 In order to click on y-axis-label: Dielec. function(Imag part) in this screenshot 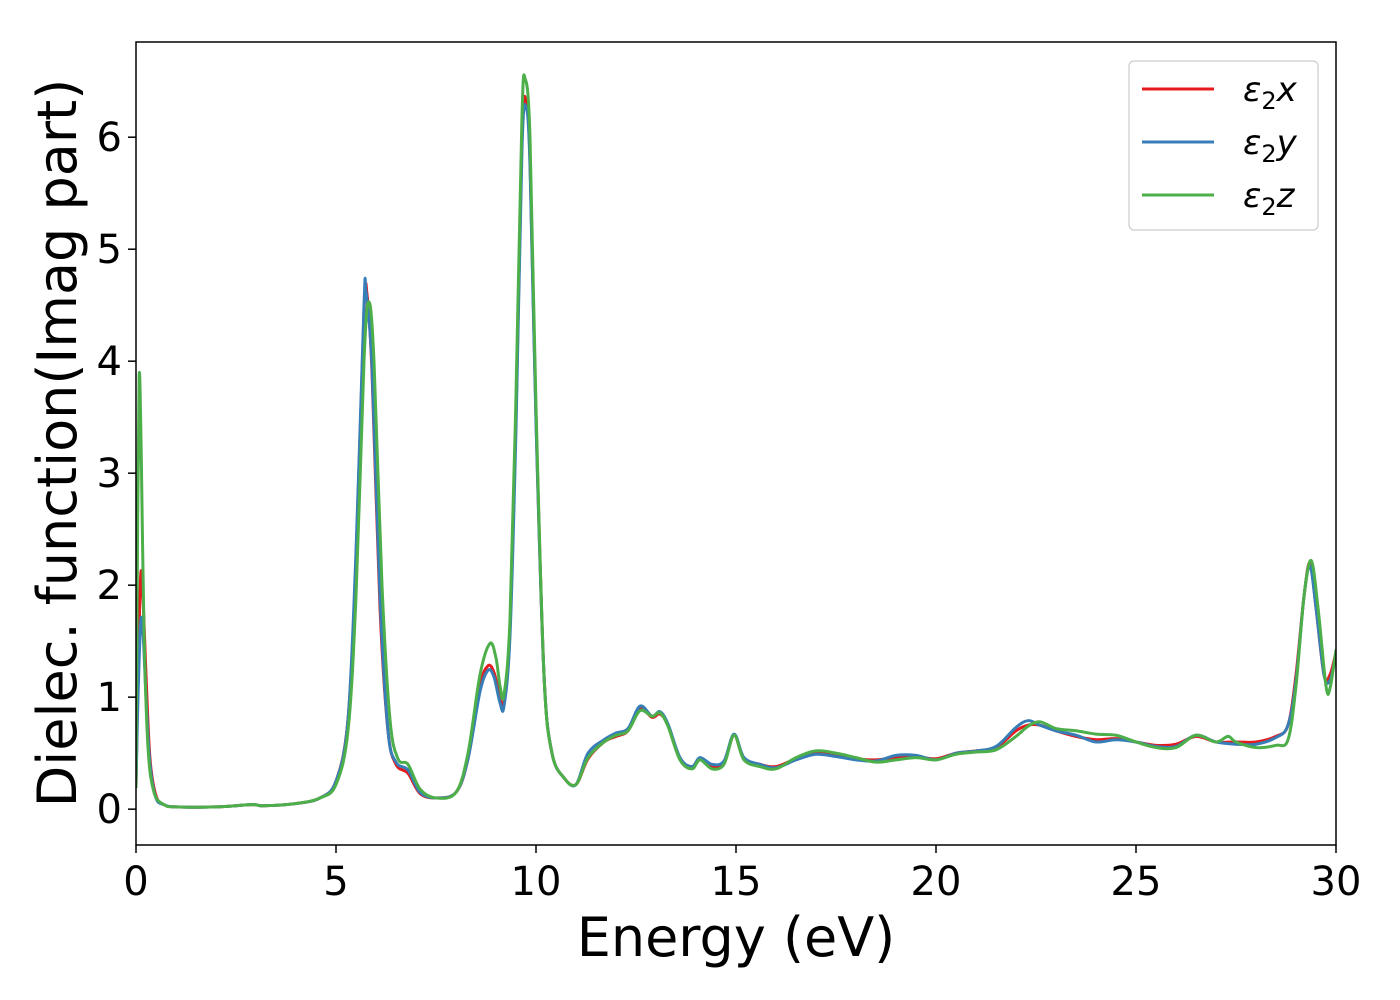, I will do `click(57, 443)`.